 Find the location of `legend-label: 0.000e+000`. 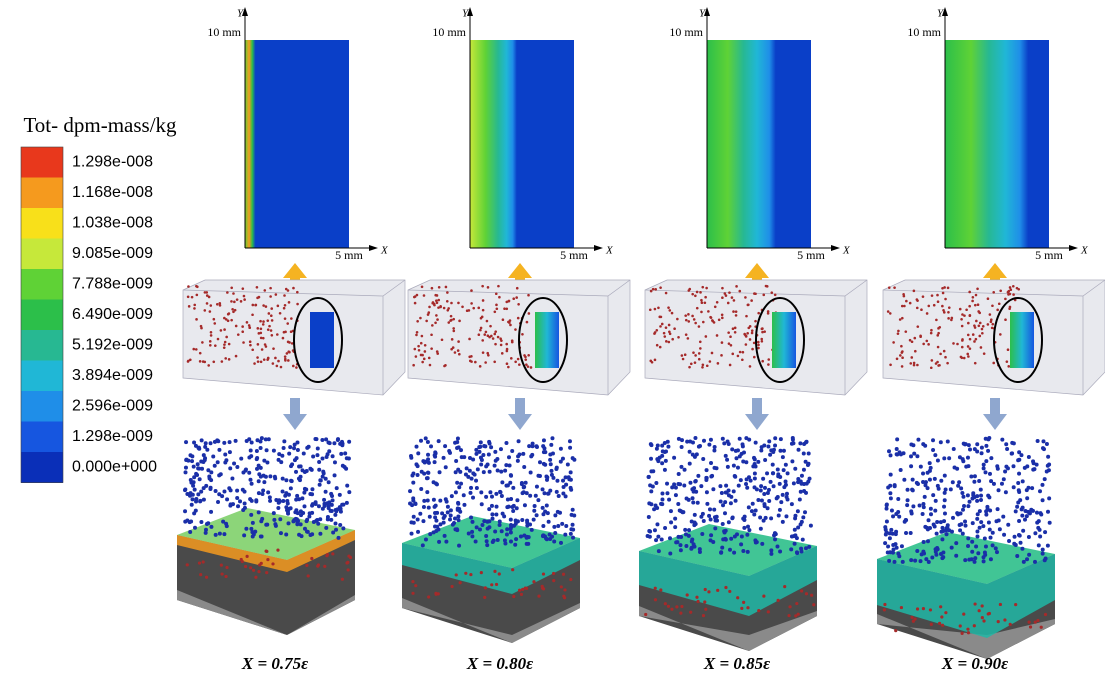

legend-label: 0.000e+000 is located at coordinates (114, 466).